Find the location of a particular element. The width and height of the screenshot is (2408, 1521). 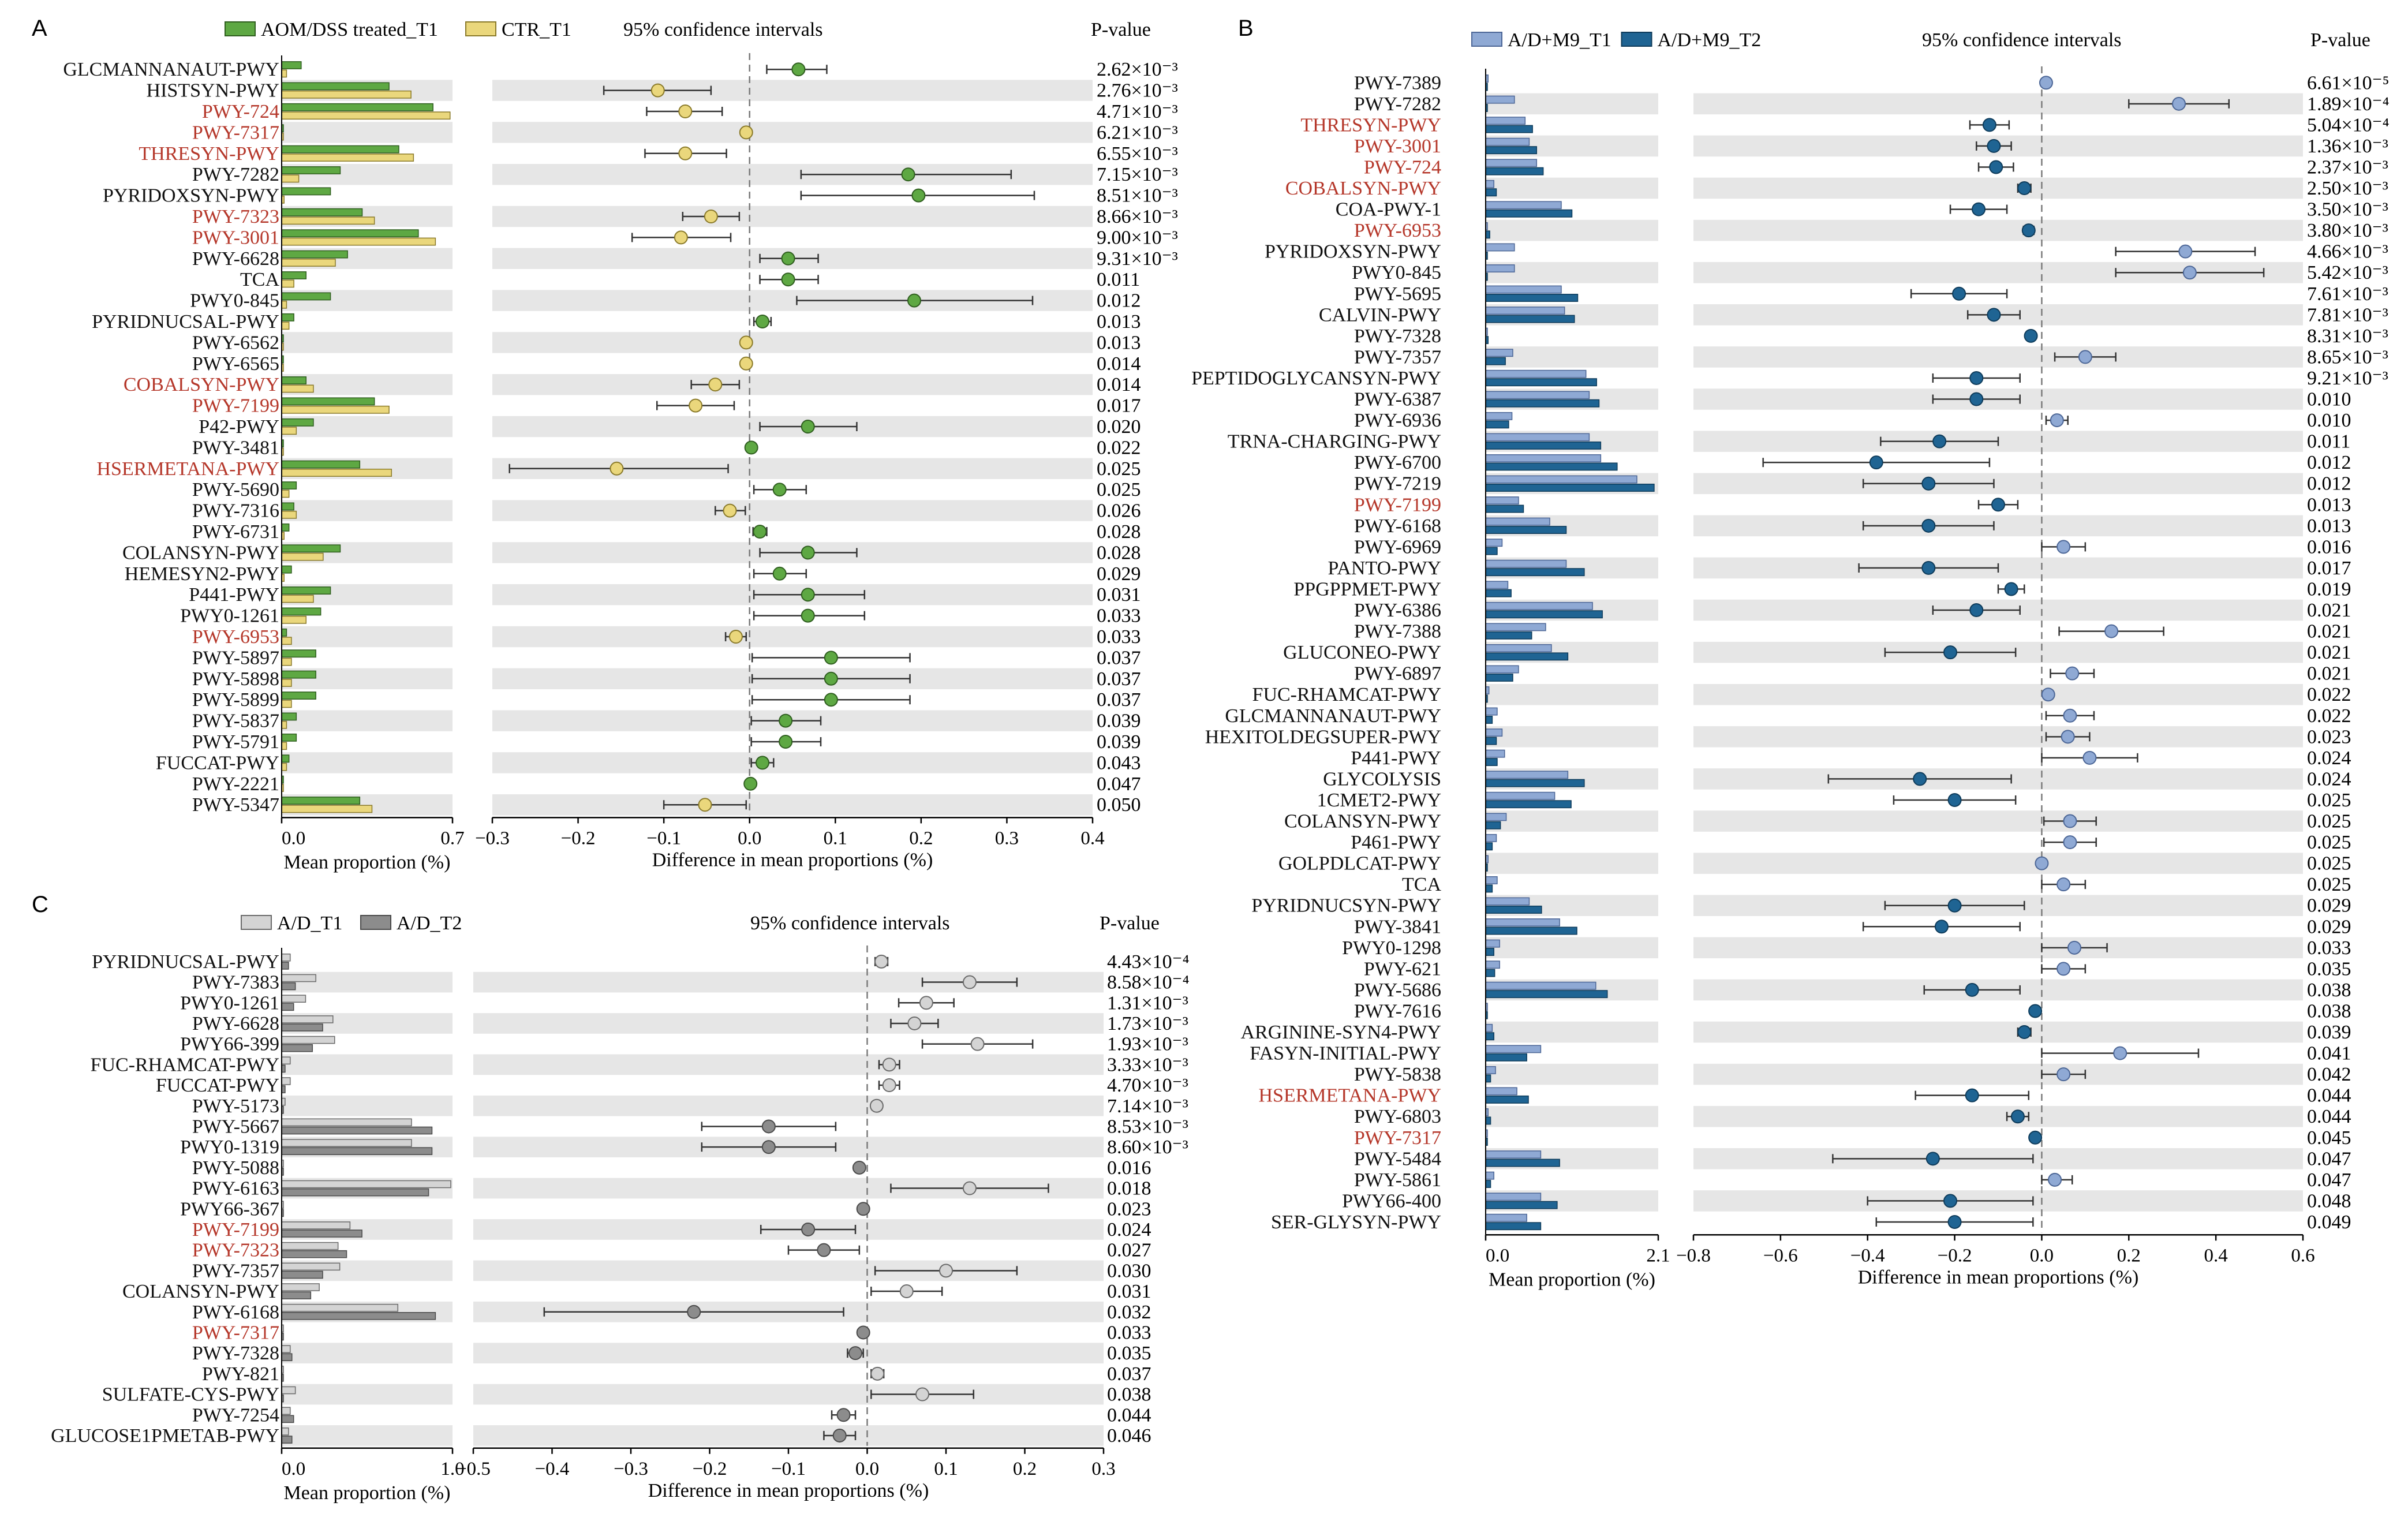

bar-tick-label: 0.0 is located at coordinates (293, 838).